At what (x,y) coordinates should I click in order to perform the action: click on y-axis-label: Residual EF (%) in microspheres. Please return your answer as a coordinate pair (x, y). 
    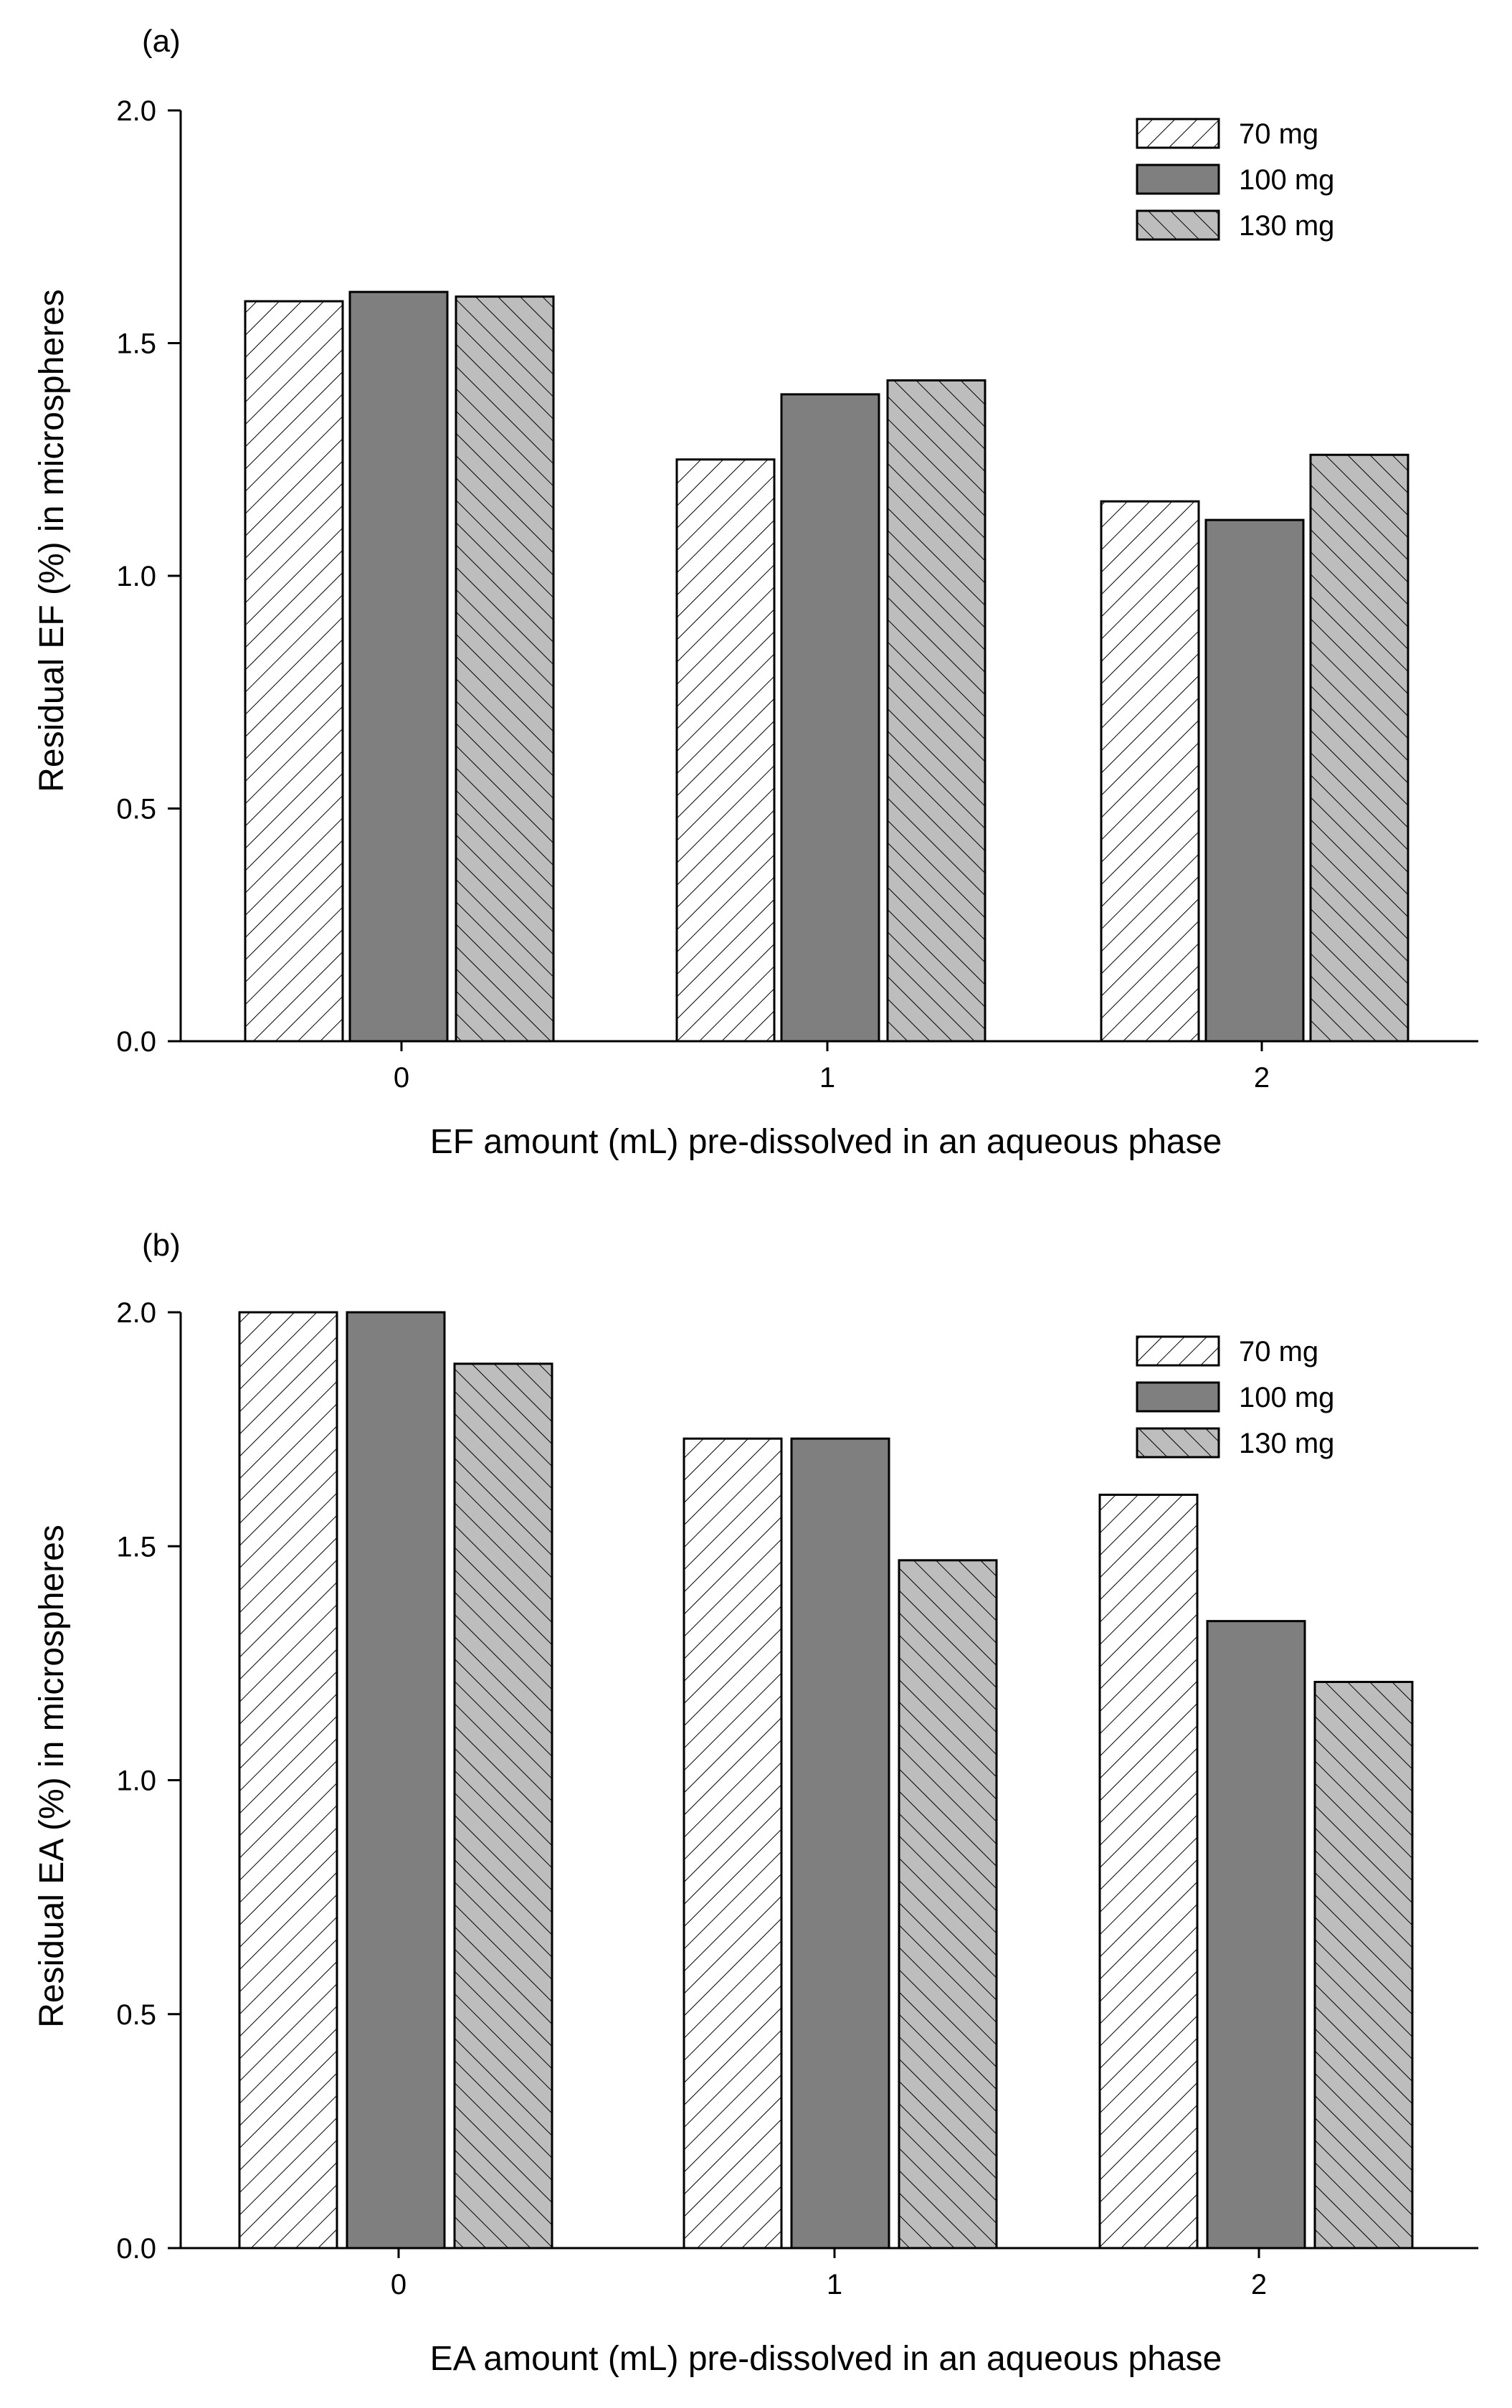
    Looking at the image, I should click on (52, 540).